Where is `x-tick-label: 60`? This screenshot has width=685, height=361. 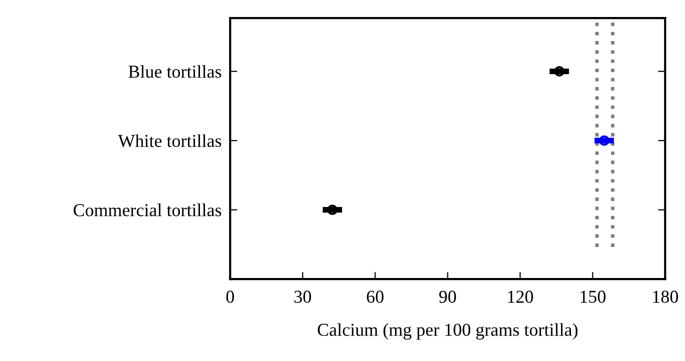
x-tick-label: 60 is located at coordinates (375, 296).